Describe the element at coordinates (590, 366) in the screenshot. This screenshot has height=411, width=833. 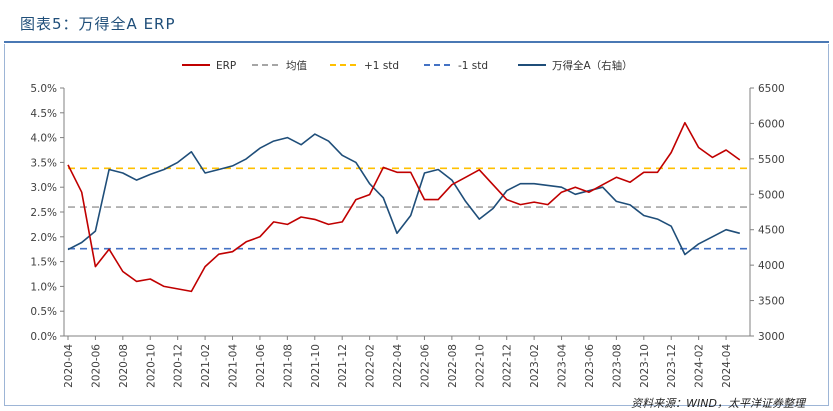
I see `x-tick-label: 2023-06` at that location.